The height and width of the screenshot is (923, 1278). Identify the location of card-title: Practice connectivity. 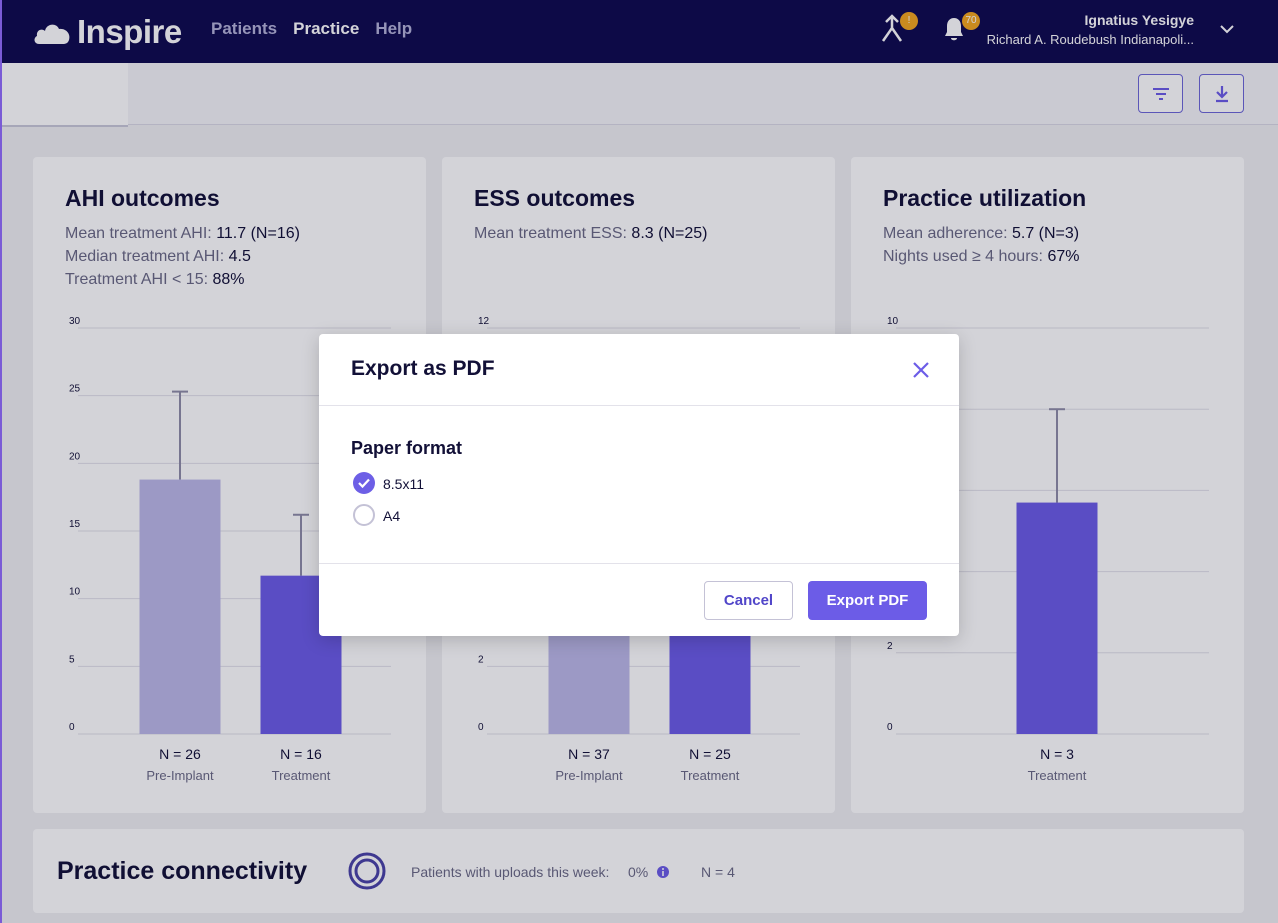
(182, 871).